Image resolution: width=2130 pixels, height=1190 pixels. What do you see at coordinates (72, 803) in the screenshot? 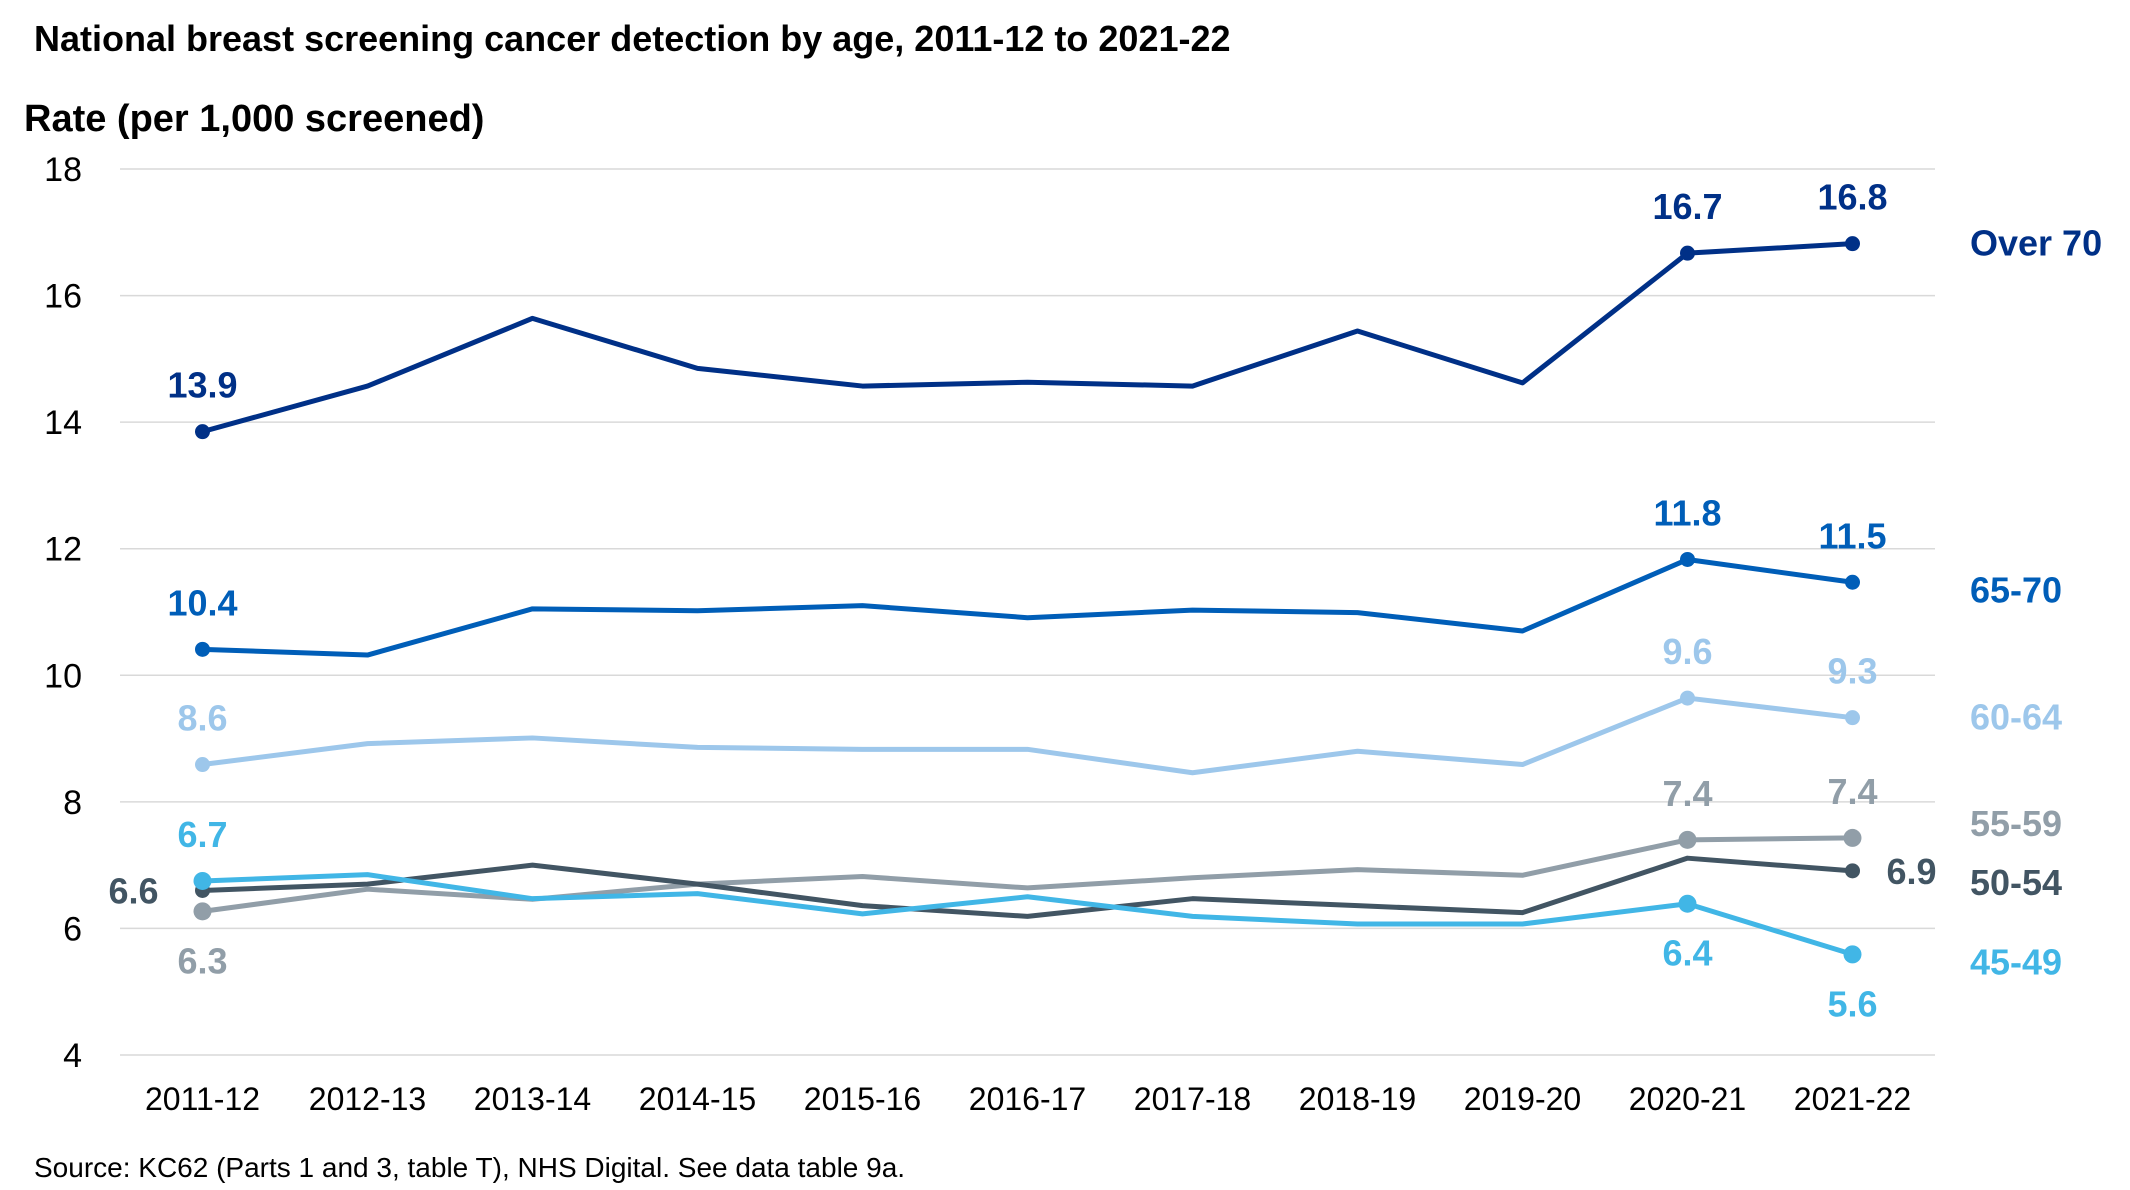
I see `y-tick-label: 8` at bounding box center [72, 803].